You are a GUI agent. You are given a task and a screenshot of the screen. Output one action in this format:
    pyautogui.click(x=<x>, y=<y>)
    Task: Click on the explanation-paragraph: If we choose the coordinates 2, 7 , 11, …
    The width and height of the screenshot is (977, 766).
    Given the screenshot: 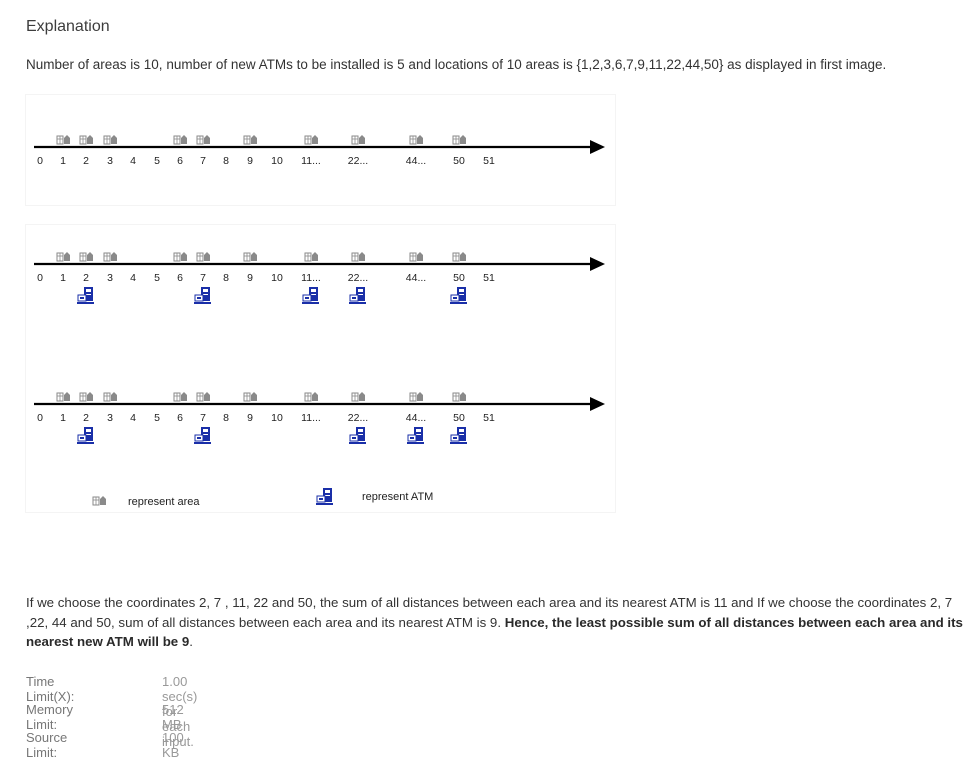 What is the action you would take?
    pyautogui.click(x=498, y=622)
    